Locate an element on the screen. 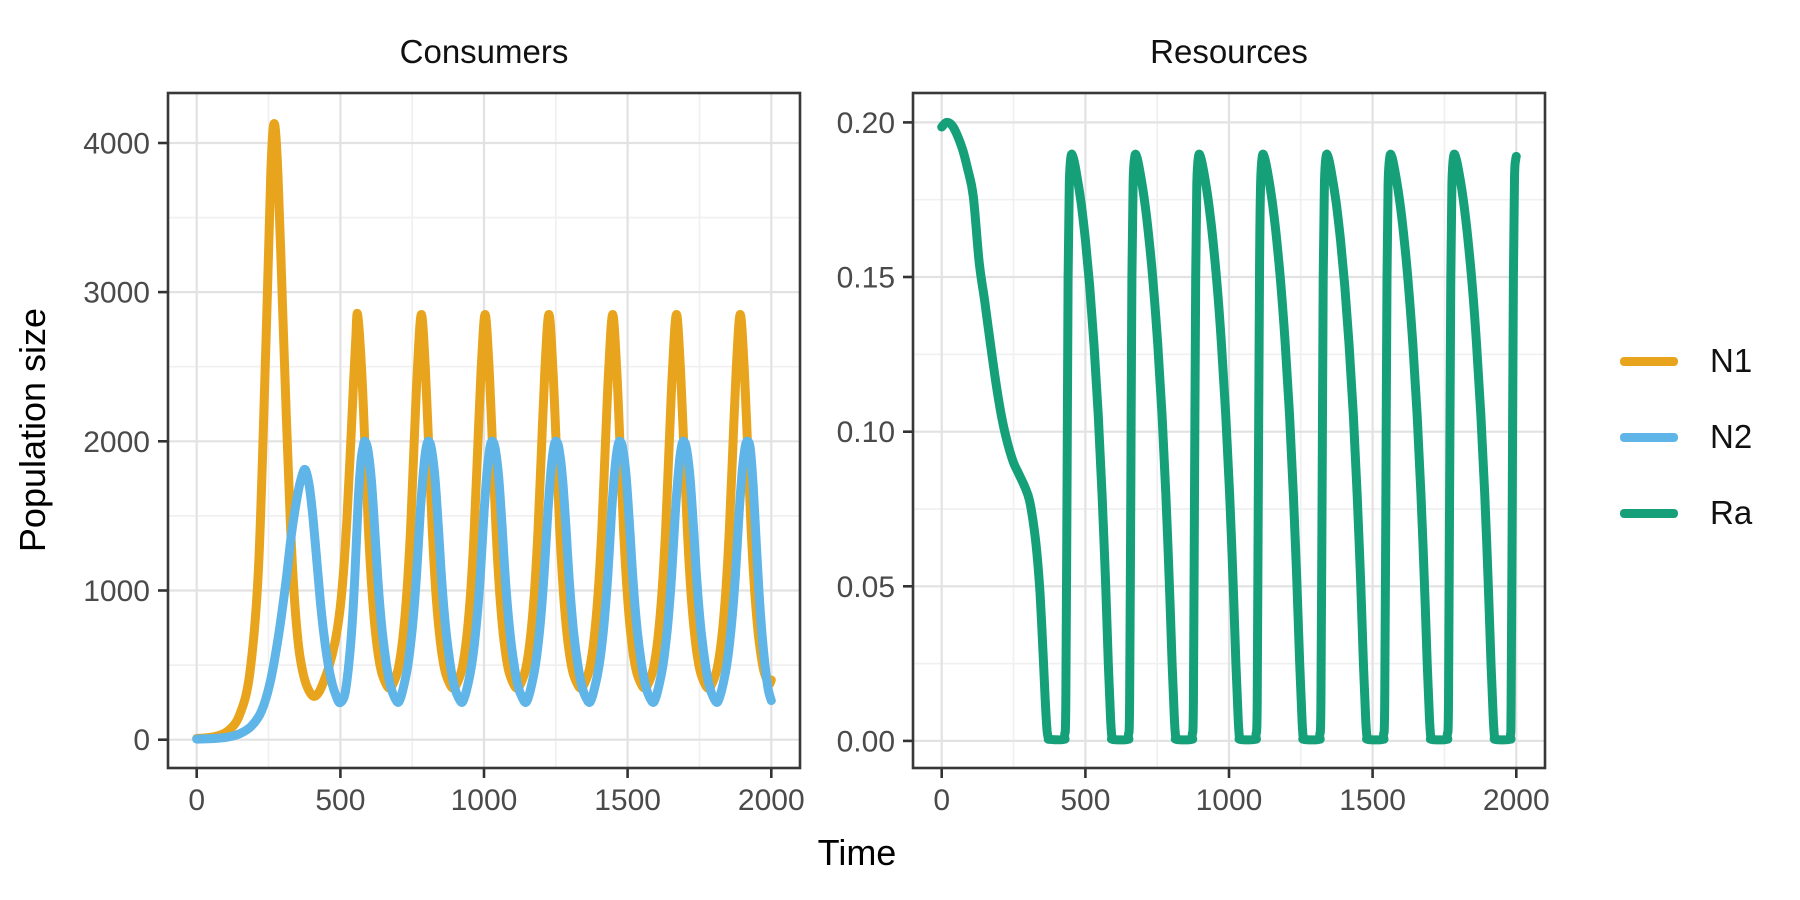  y-tick-label: 1000 is located at coordinates (116, 591).